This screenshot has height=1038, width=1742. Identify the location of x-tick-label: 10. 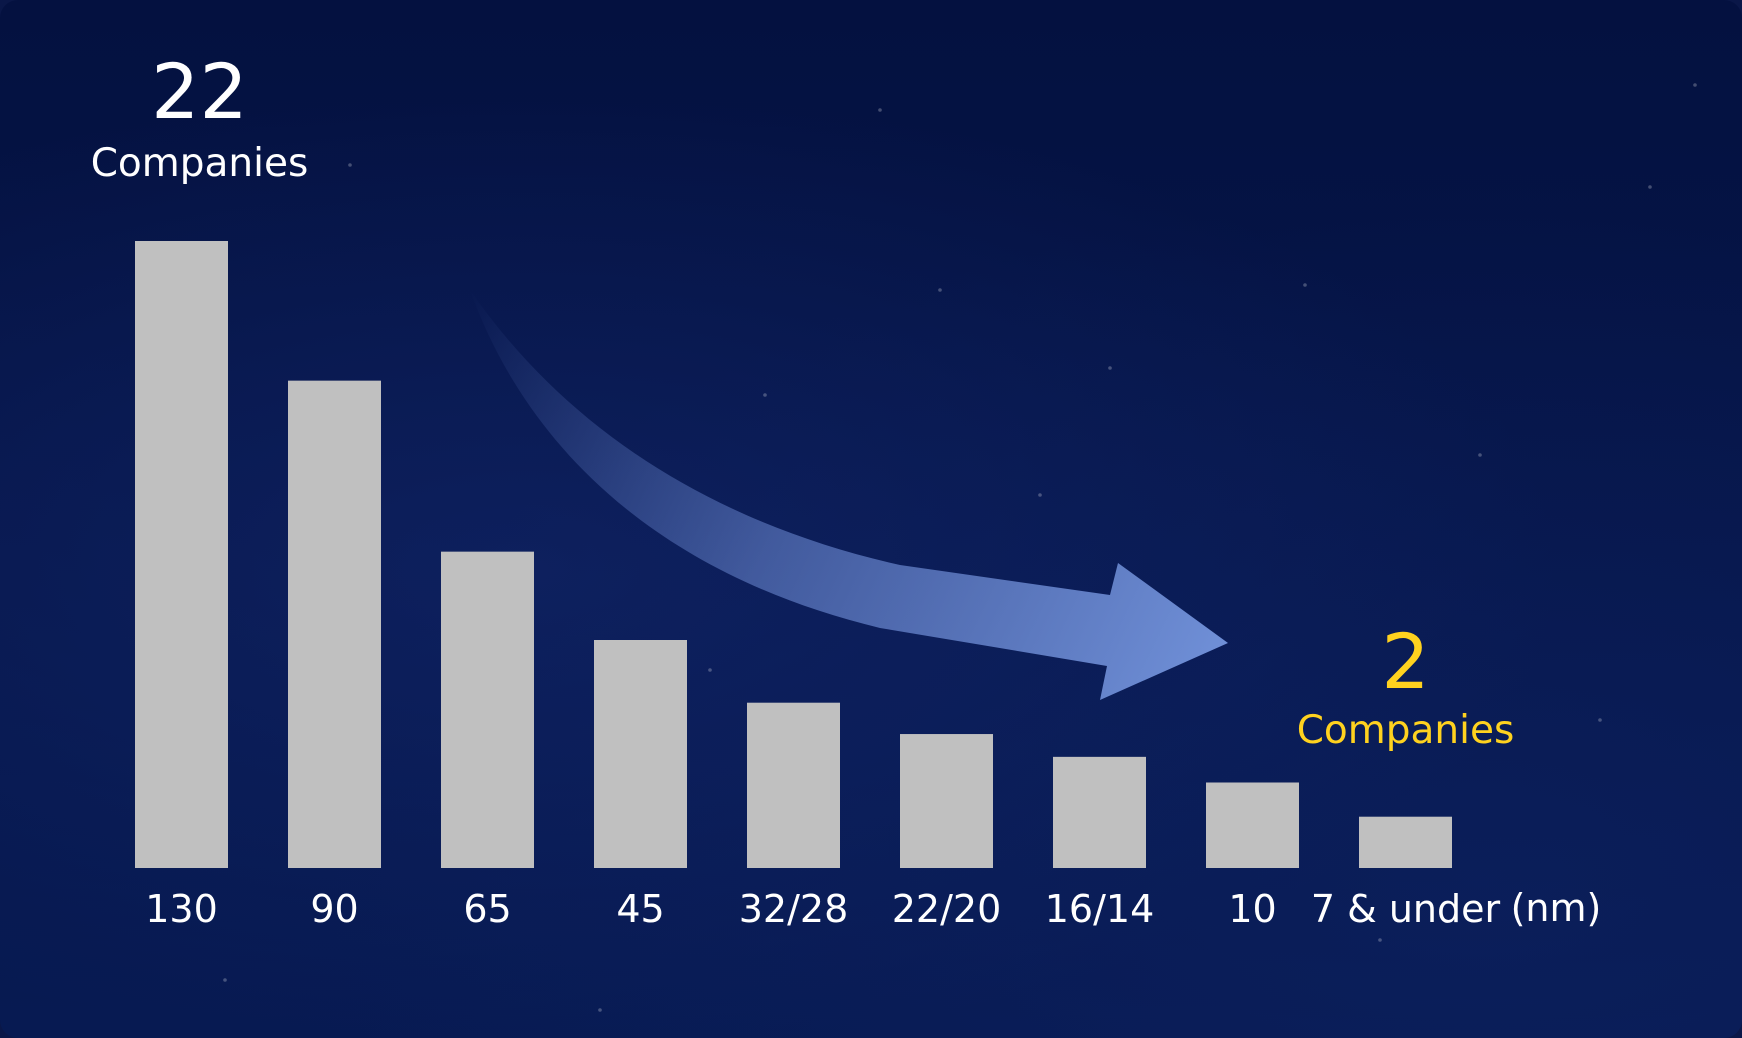
(1252, 909).